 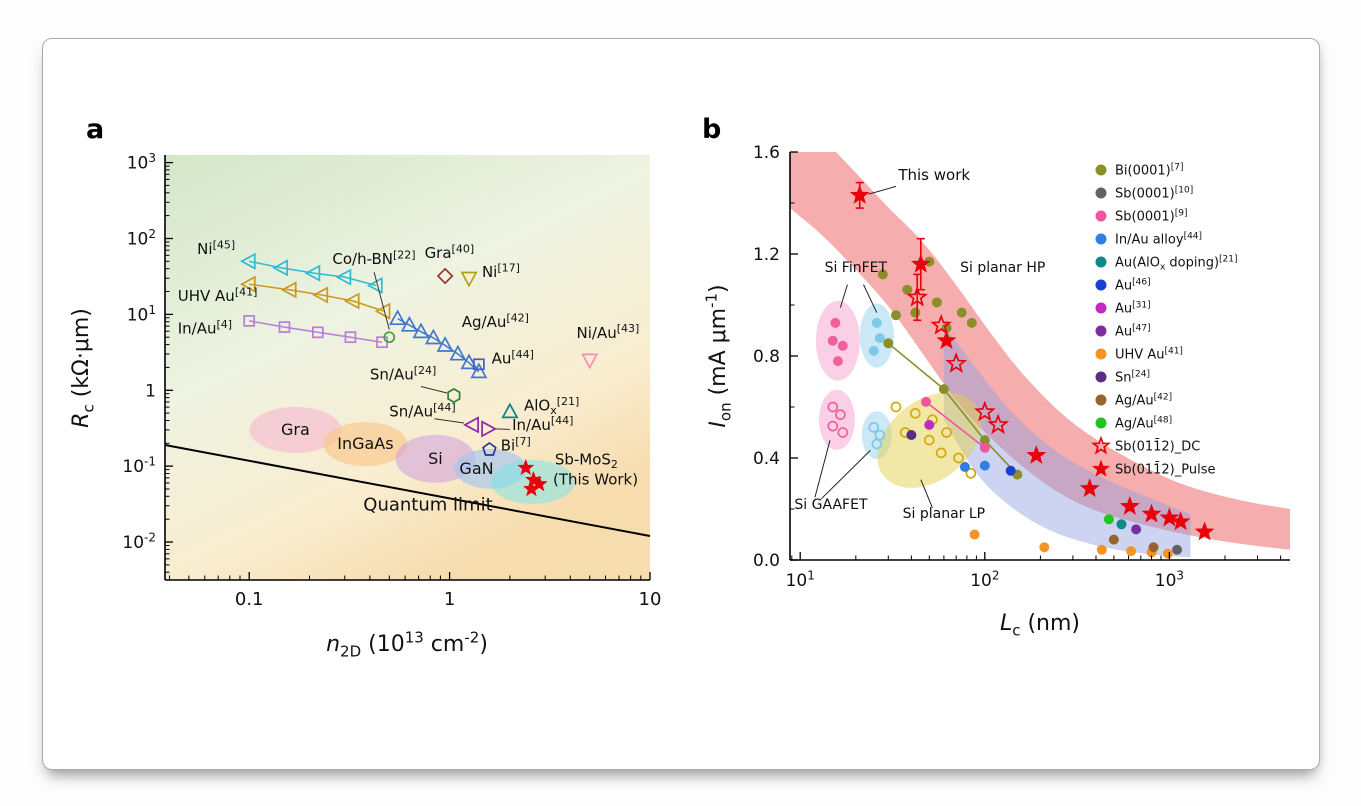 I want to click on si-finfet-pink-region, so click(x=837, y=340).